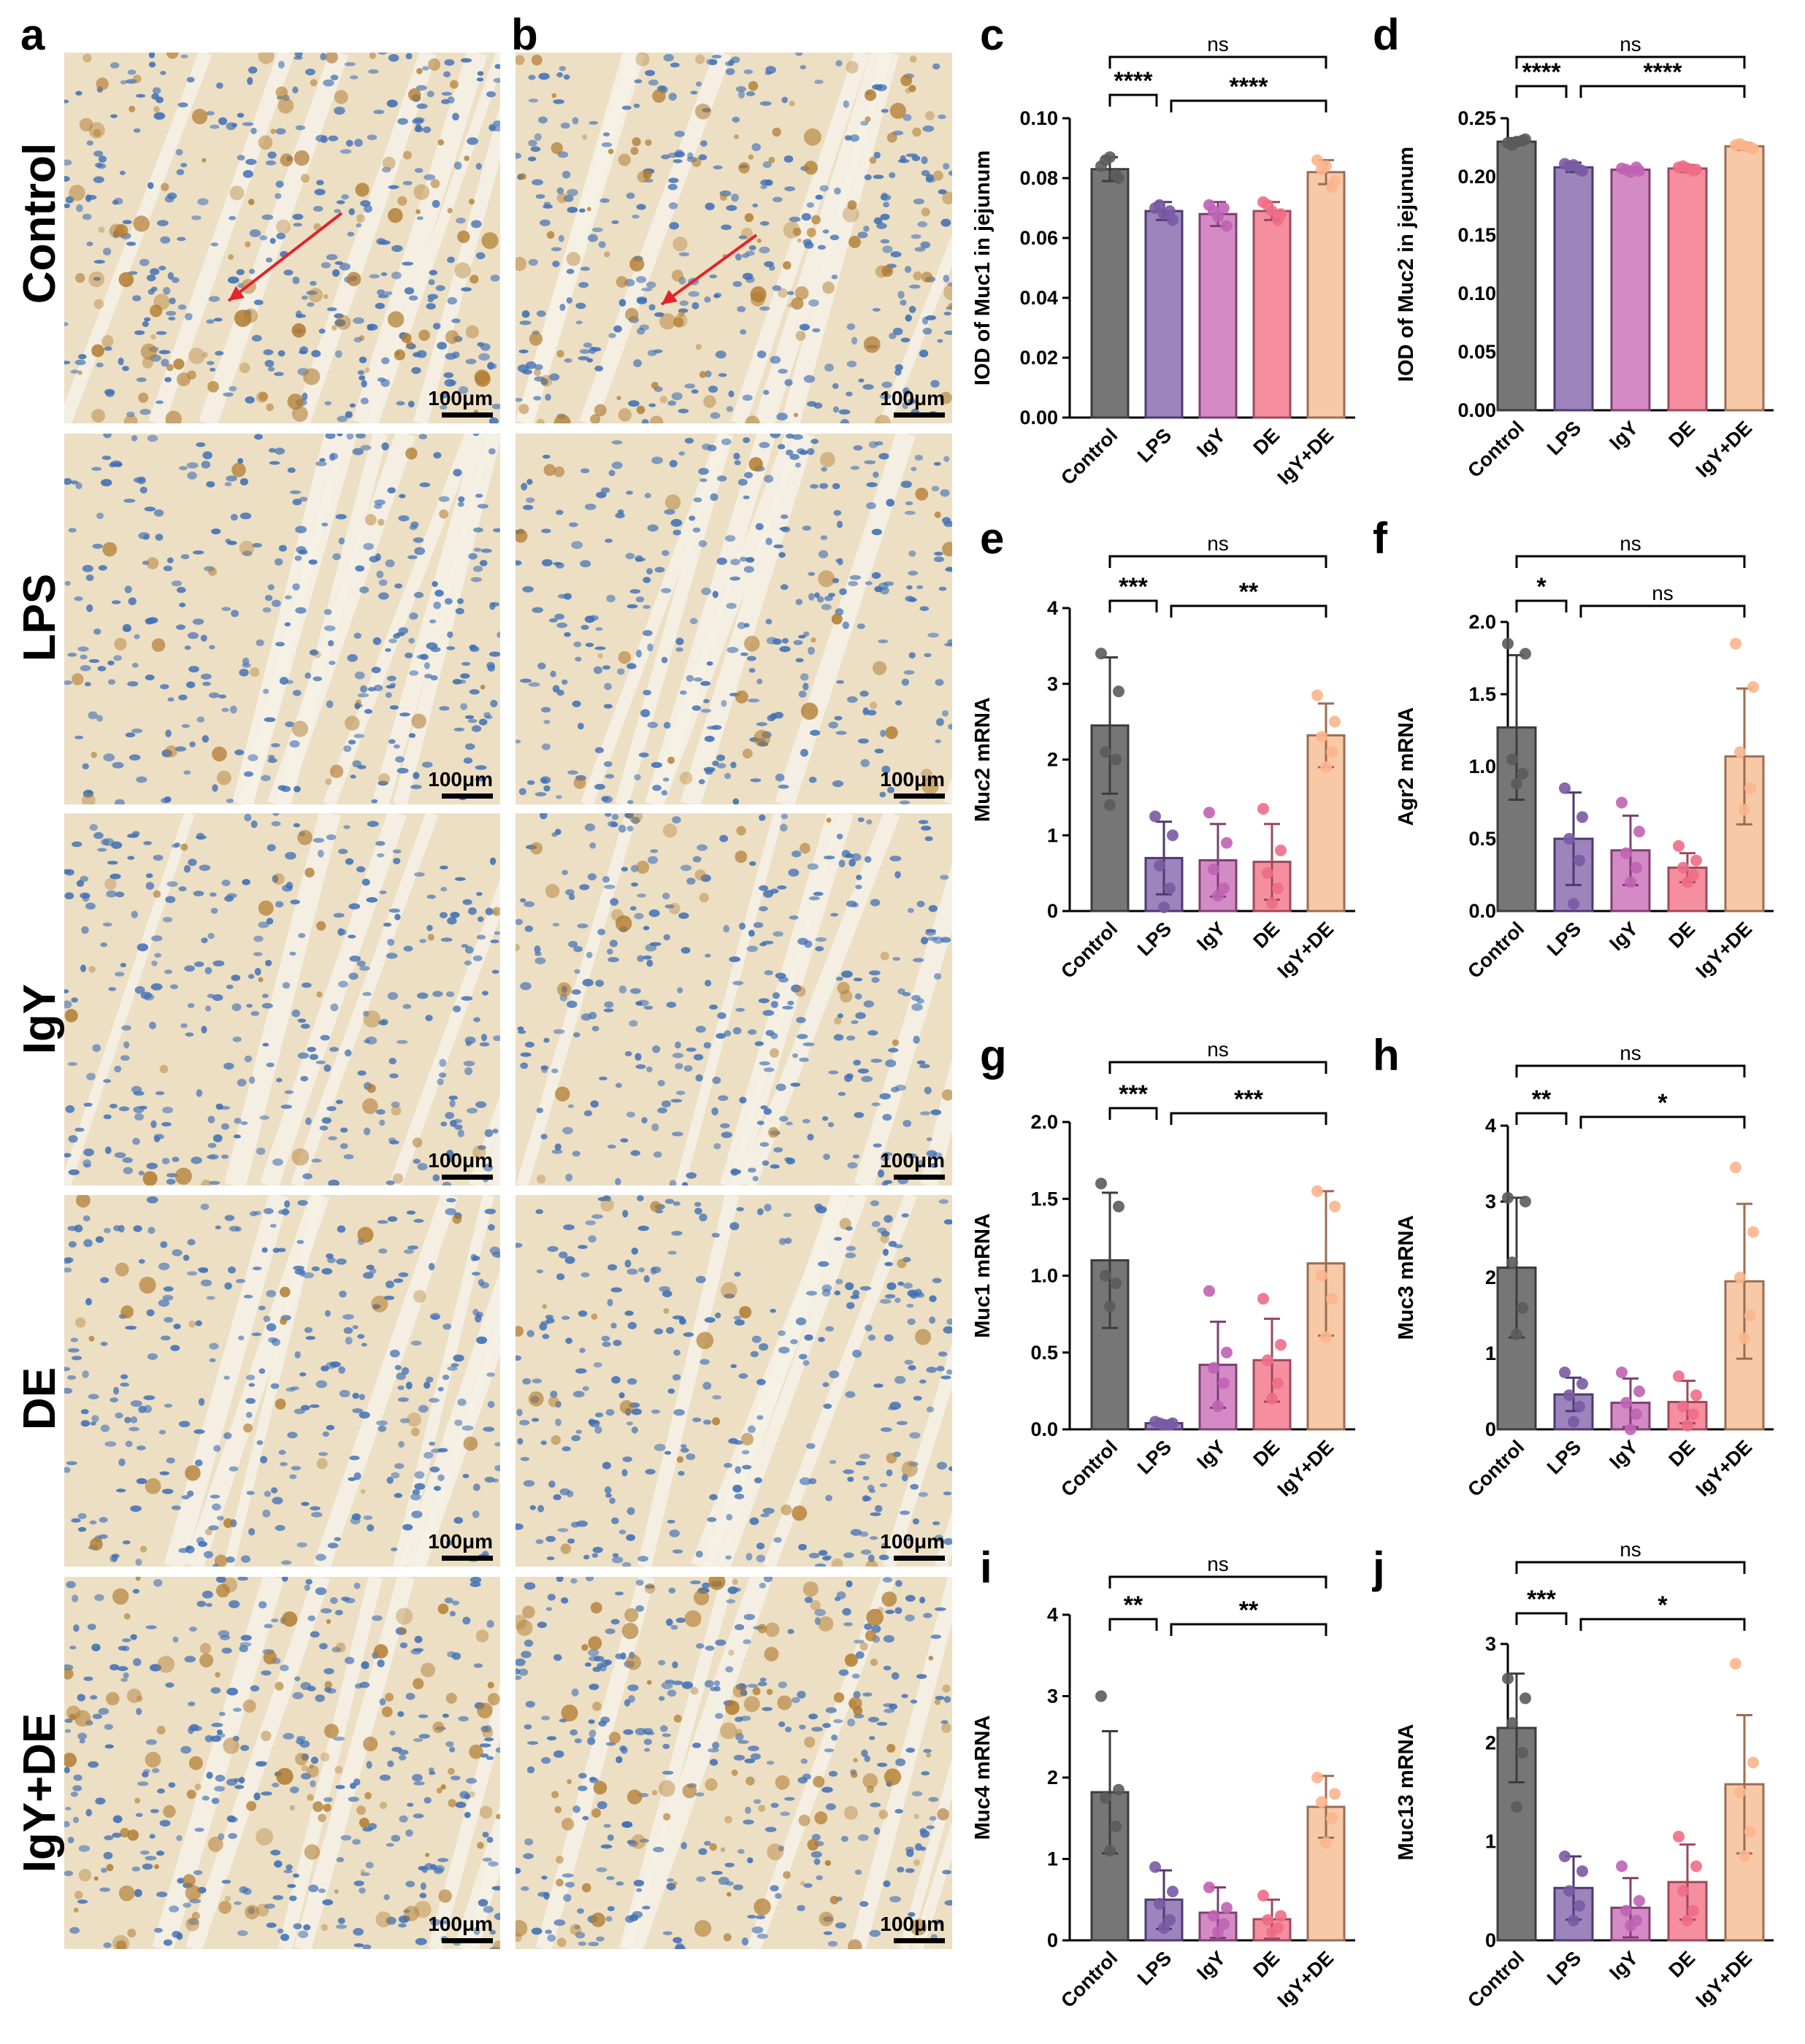  Describe the element at coordinates (1038, 178) in the screenshot. I see `y-tick-label: 0.08` at that location.